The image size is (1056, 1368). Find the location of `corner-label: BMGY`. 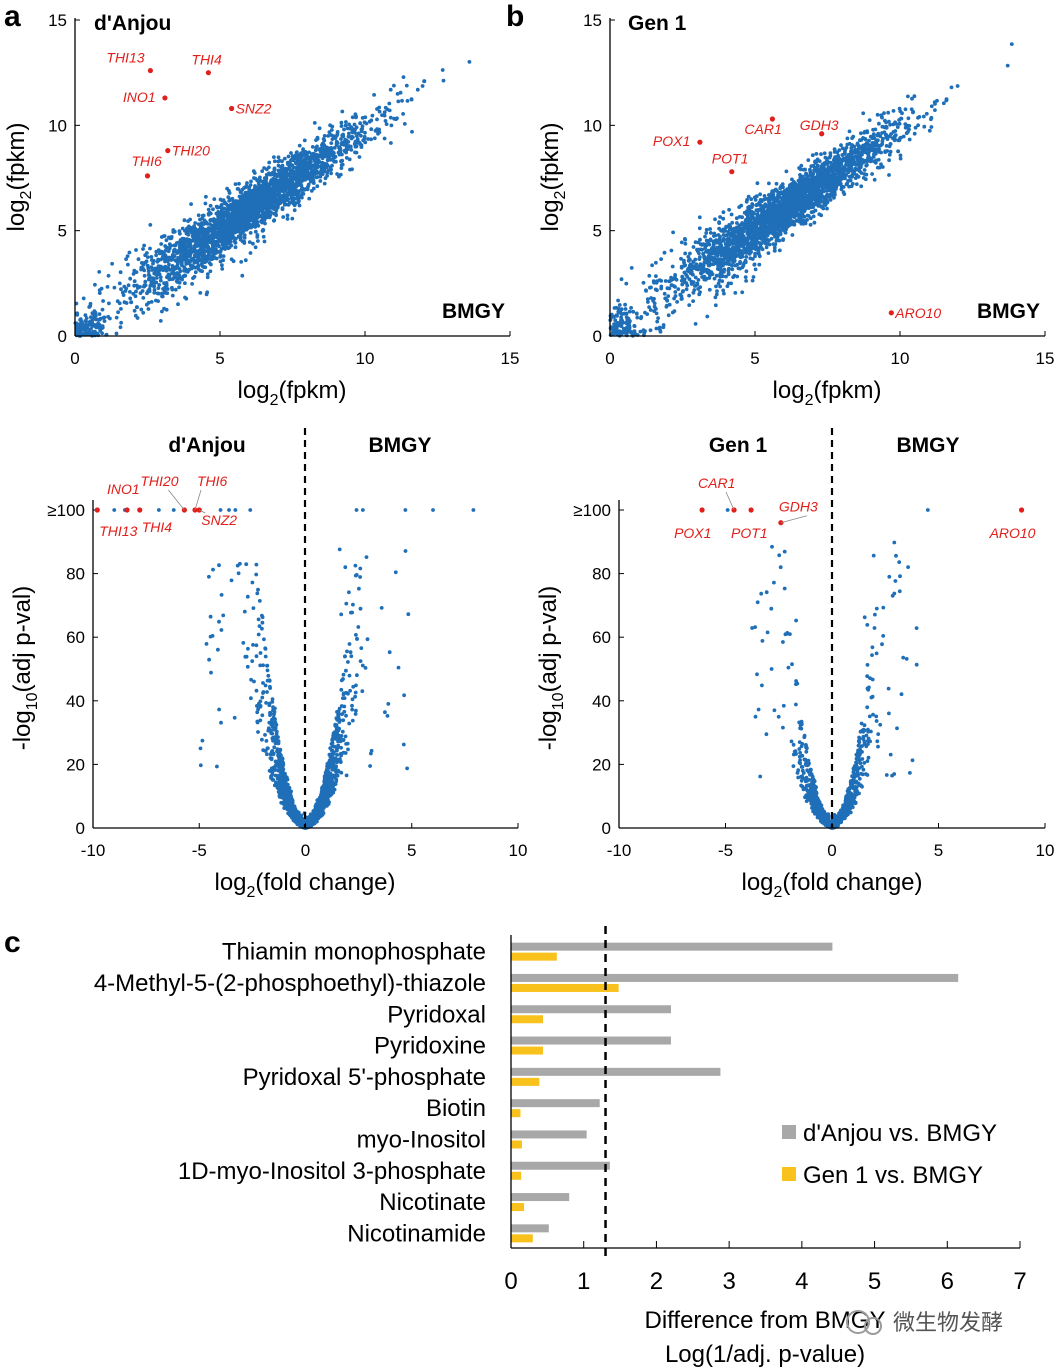

corner-label: BMGY is located at coordinates (473, 311).